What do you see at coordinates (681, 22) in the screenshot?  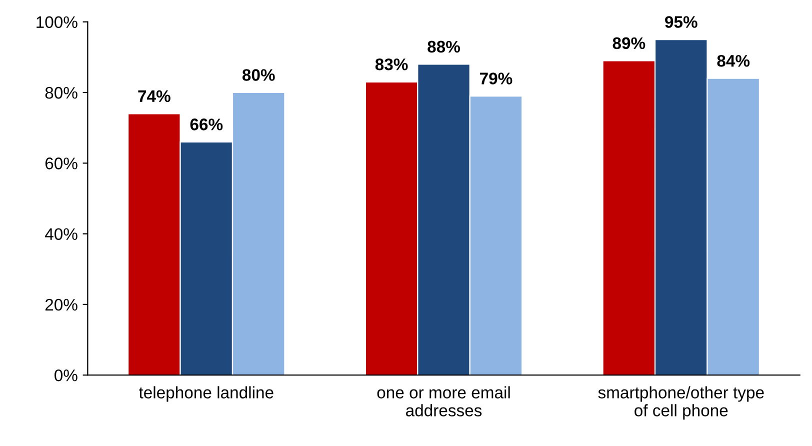 I see `data-label: 95%` at bounding box center [681, 22].